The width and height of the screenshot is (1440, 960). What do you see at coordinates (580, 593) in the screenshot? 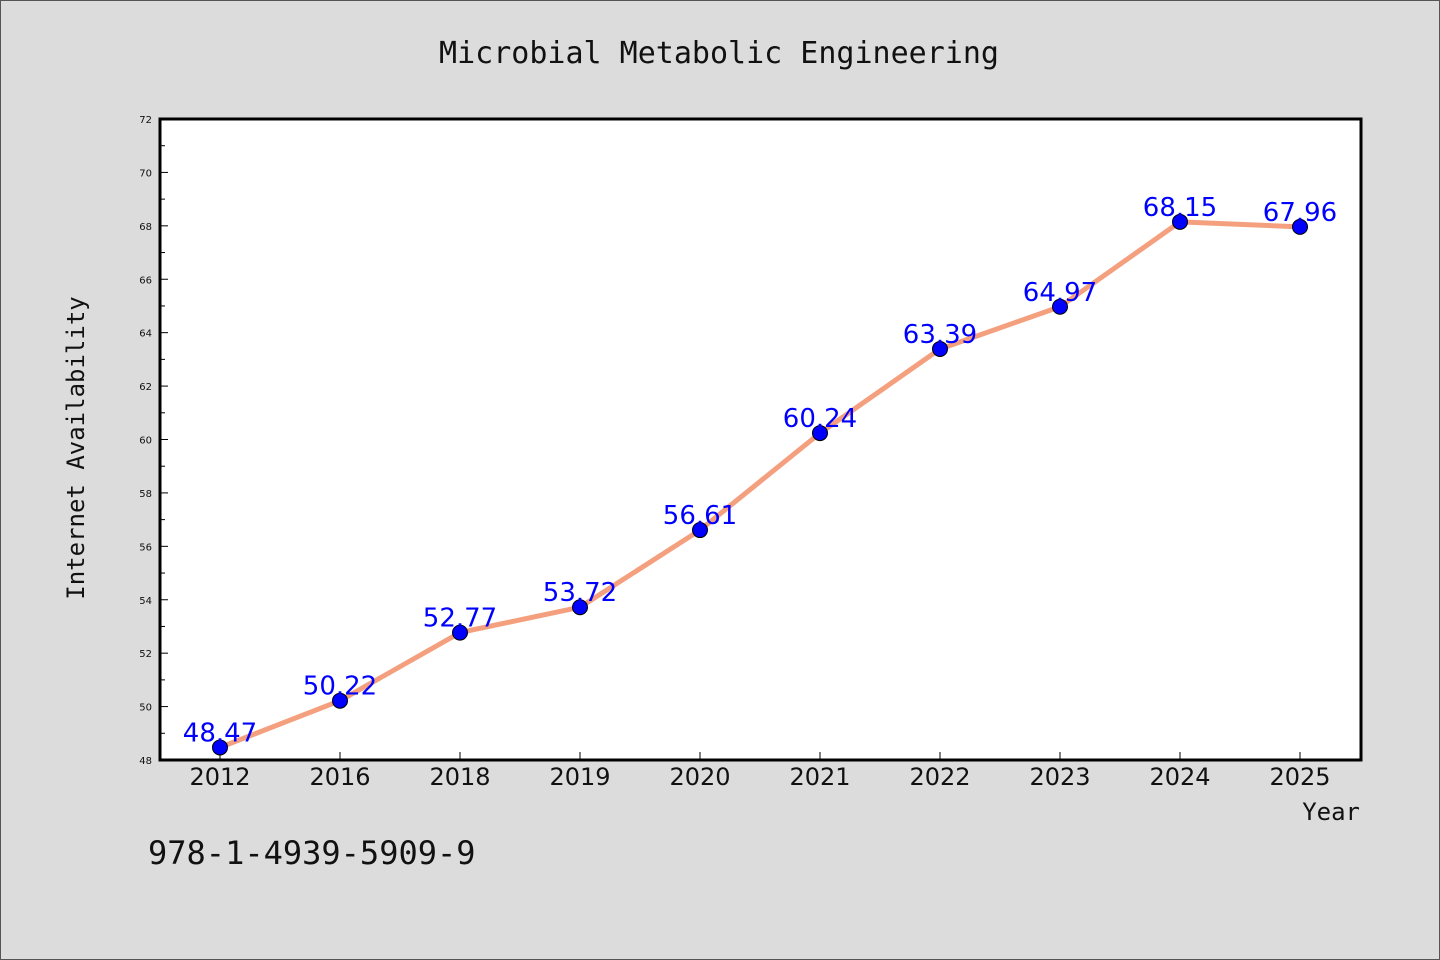
I see `data-label: 53.72` at bounding box center [580, 593].